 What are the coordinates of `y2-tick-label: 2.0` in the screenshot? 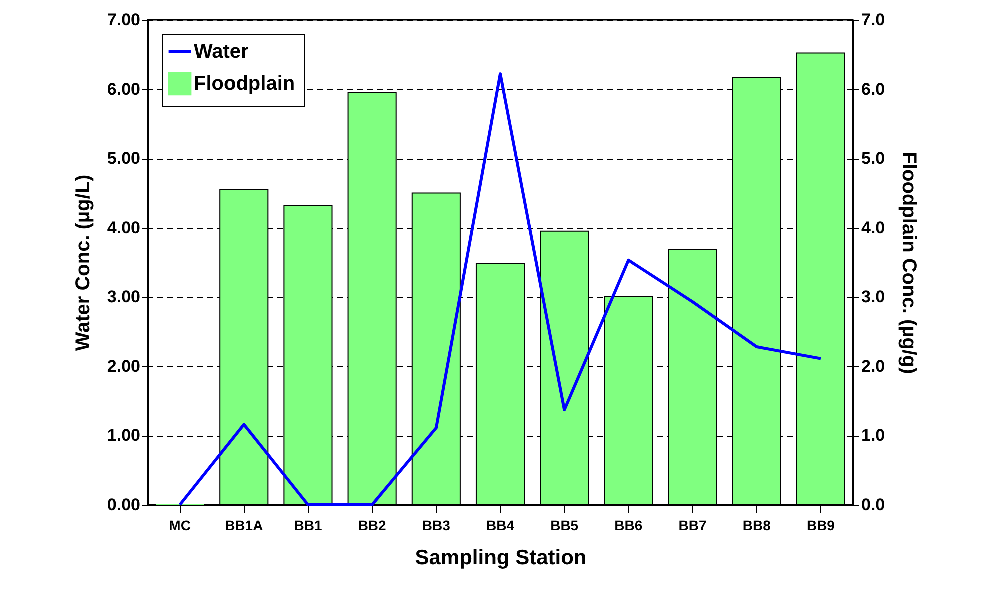 It's located at (874, 366).